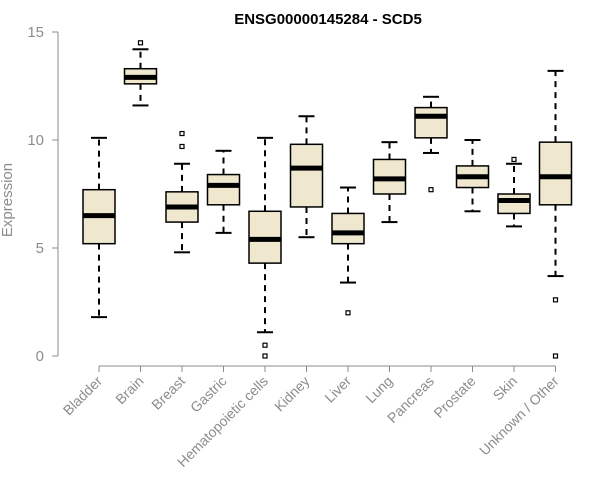 This screenshot has height=500, width=600. I want to click on x-tick-label: Kidney, so click(292, 394).